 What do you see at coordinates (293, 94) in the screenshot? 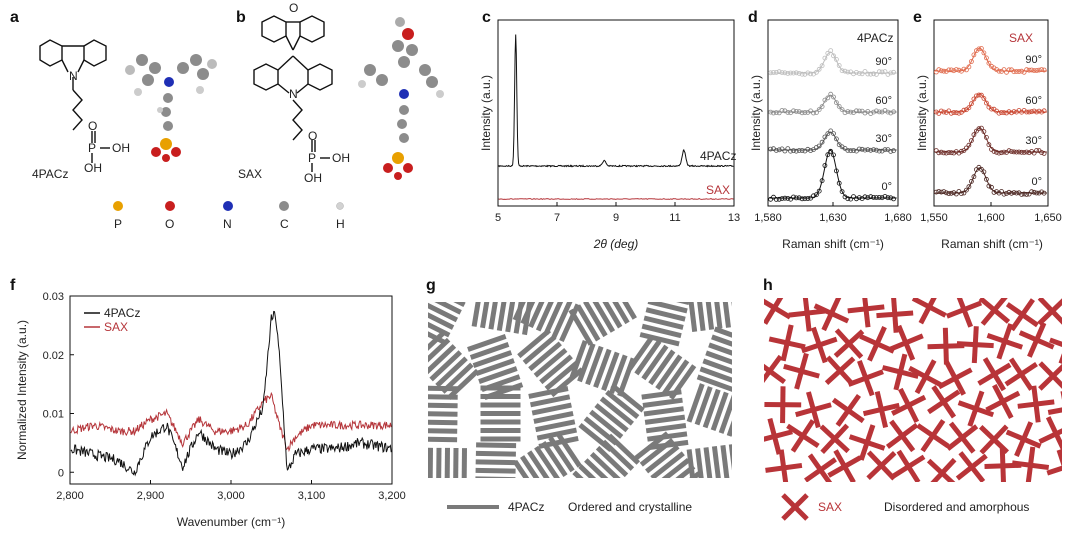
I see `sax-n-label: N` at bounding box center [293, 94].